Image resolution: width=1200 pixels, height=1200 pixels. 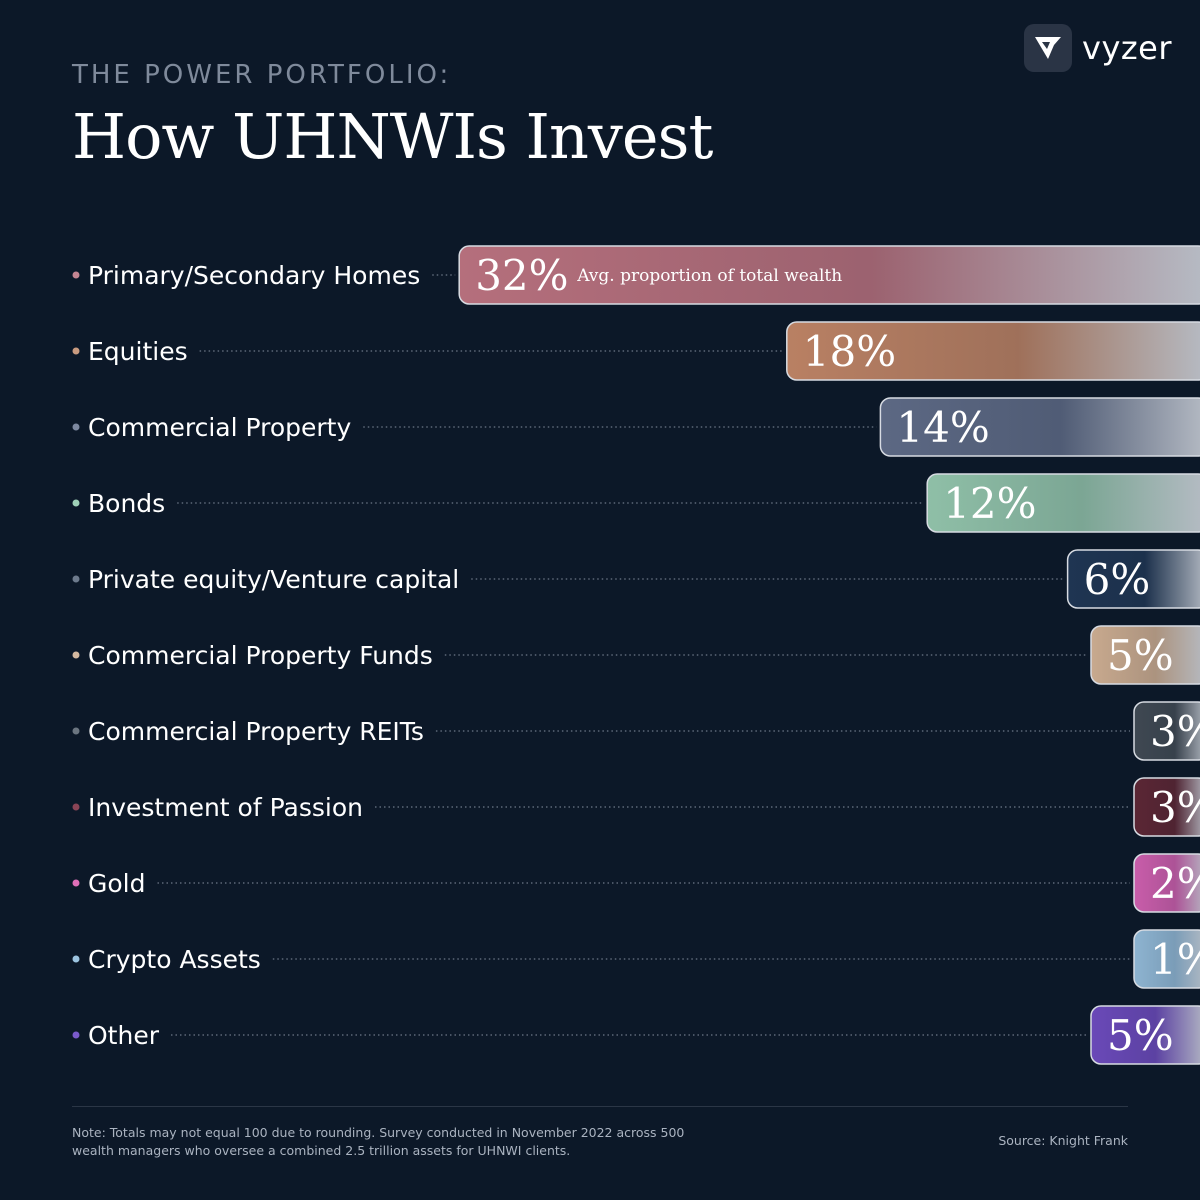 I want to click on bar-row: Commercial Property Funds 5%, so click(x=636, y=655).